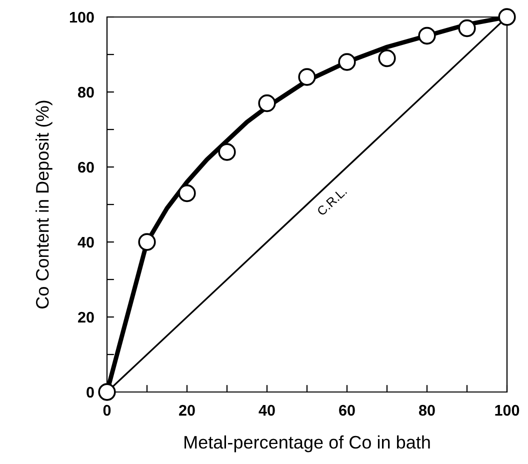 The width and height of the screenshot is (528, 464). I want to click on x-tick-label: 60, so click(347, 410).